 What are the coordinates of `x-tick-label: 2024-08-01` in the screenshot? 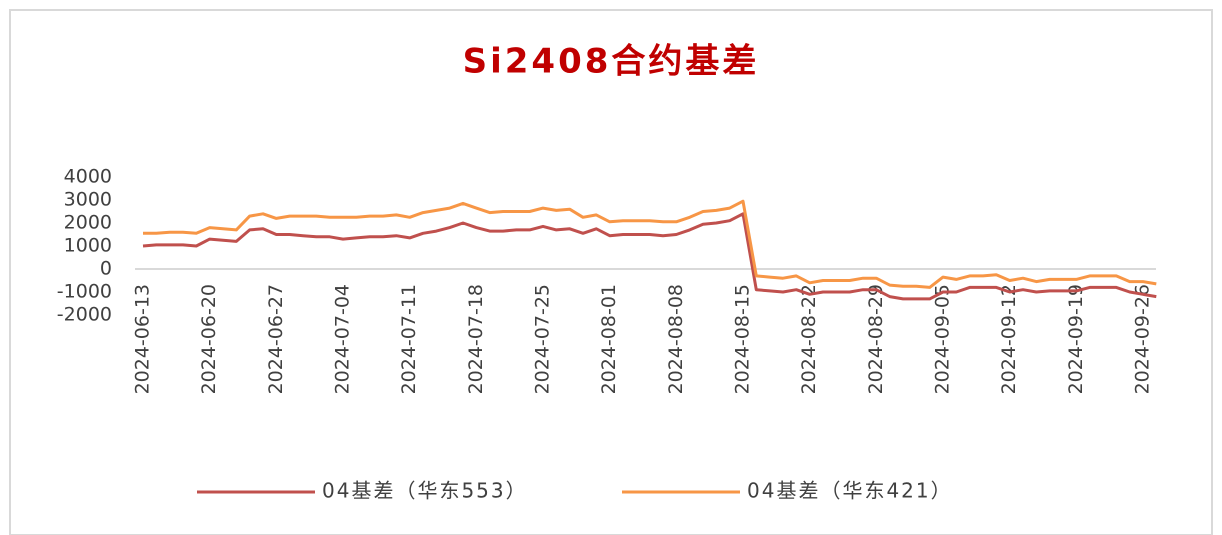 It's located at (609, 339).